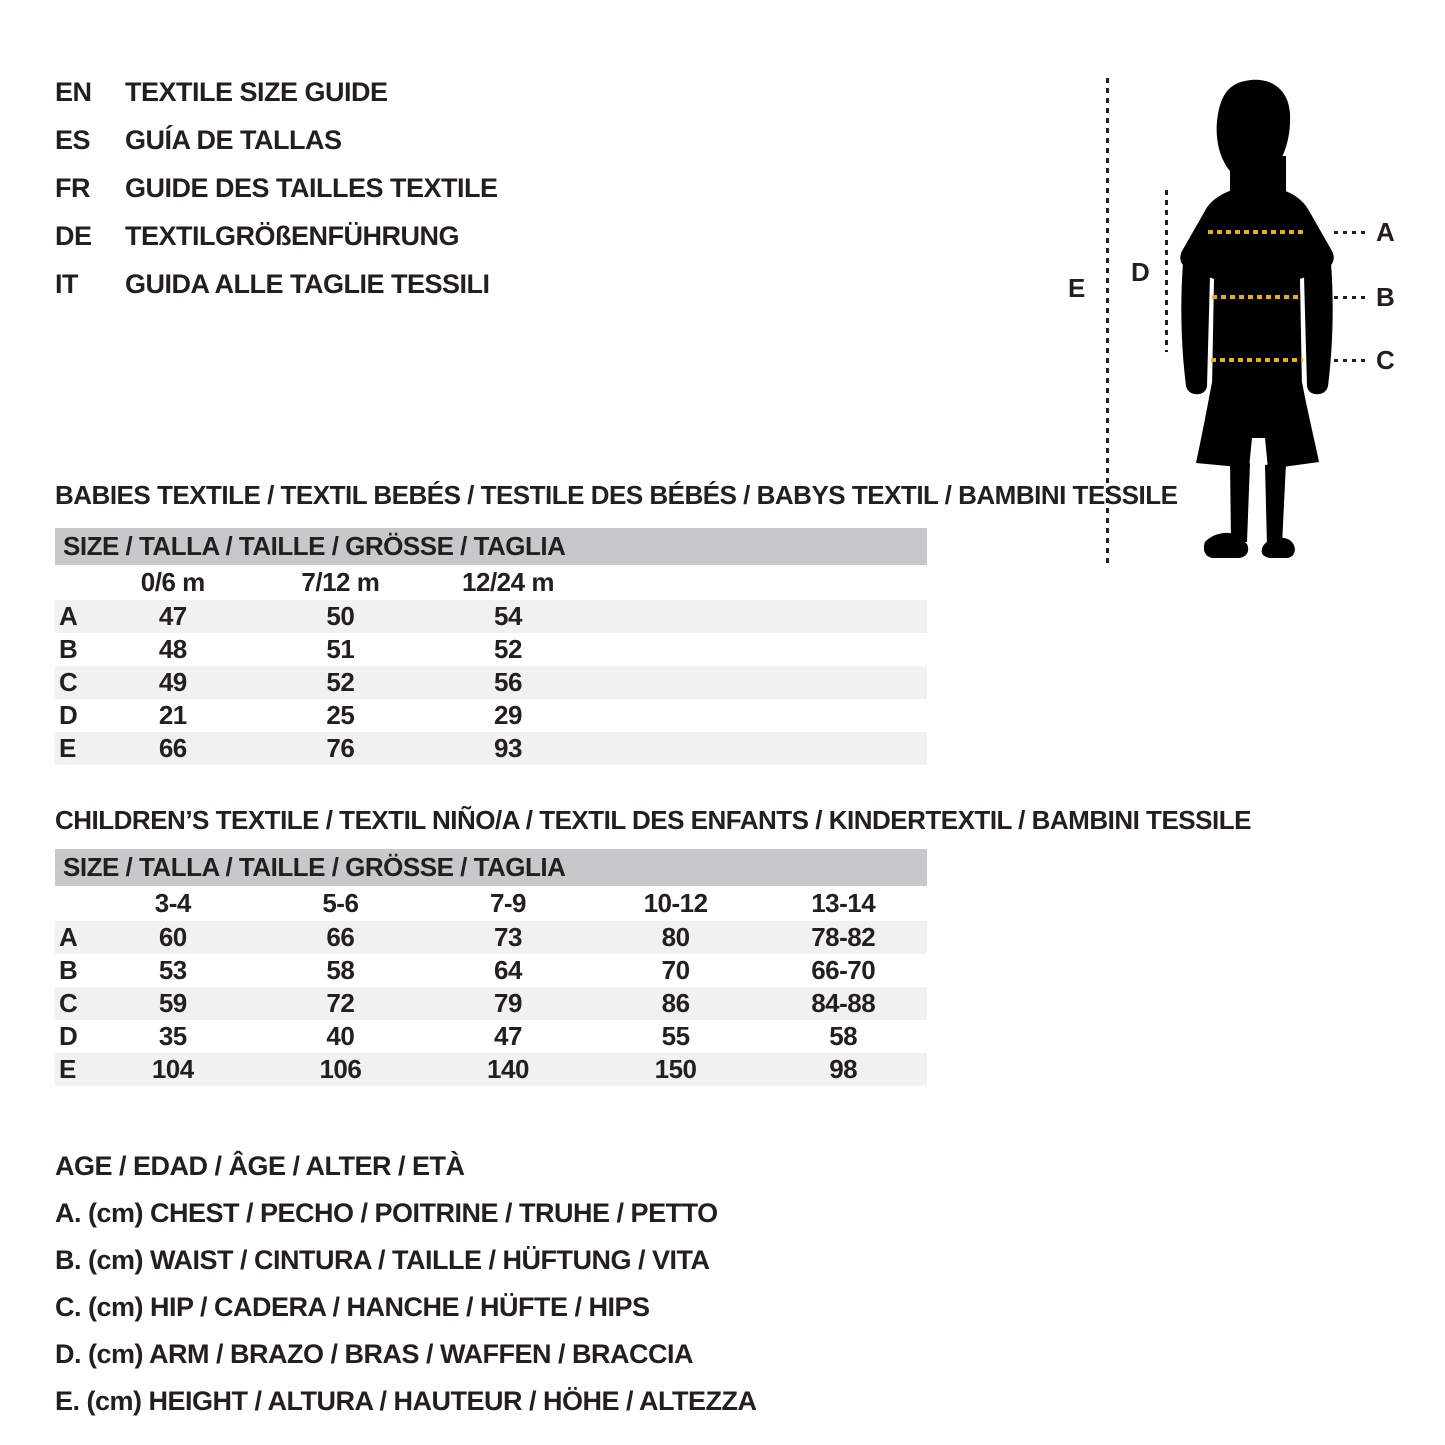  I want to click on cell: 70, so click(675, 970).